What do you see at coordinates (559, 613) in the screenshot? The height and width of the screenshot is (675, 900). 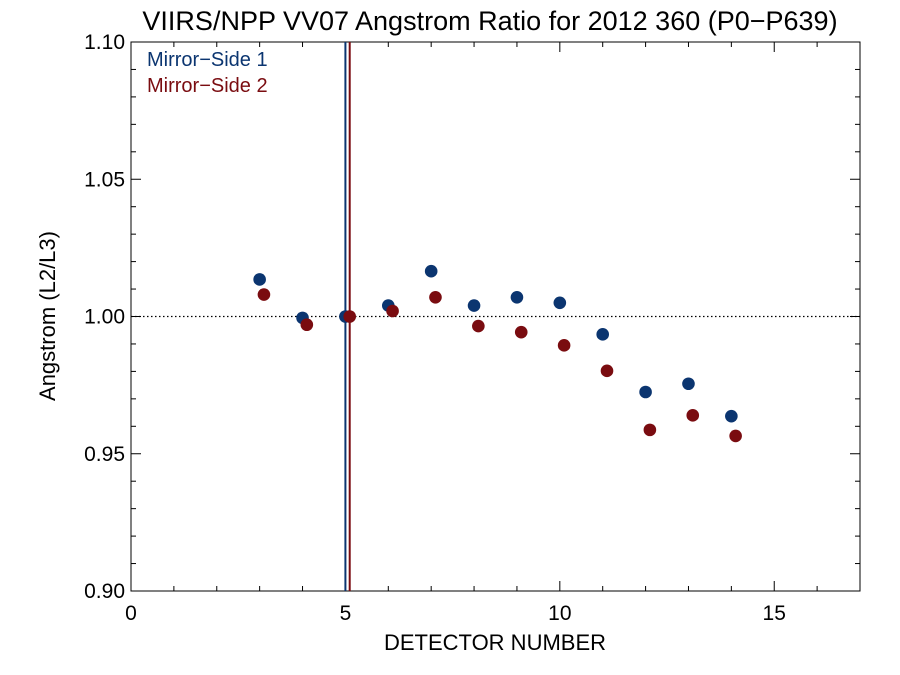 I see `x-tick-label: 10` at bounding box center [559, 613].